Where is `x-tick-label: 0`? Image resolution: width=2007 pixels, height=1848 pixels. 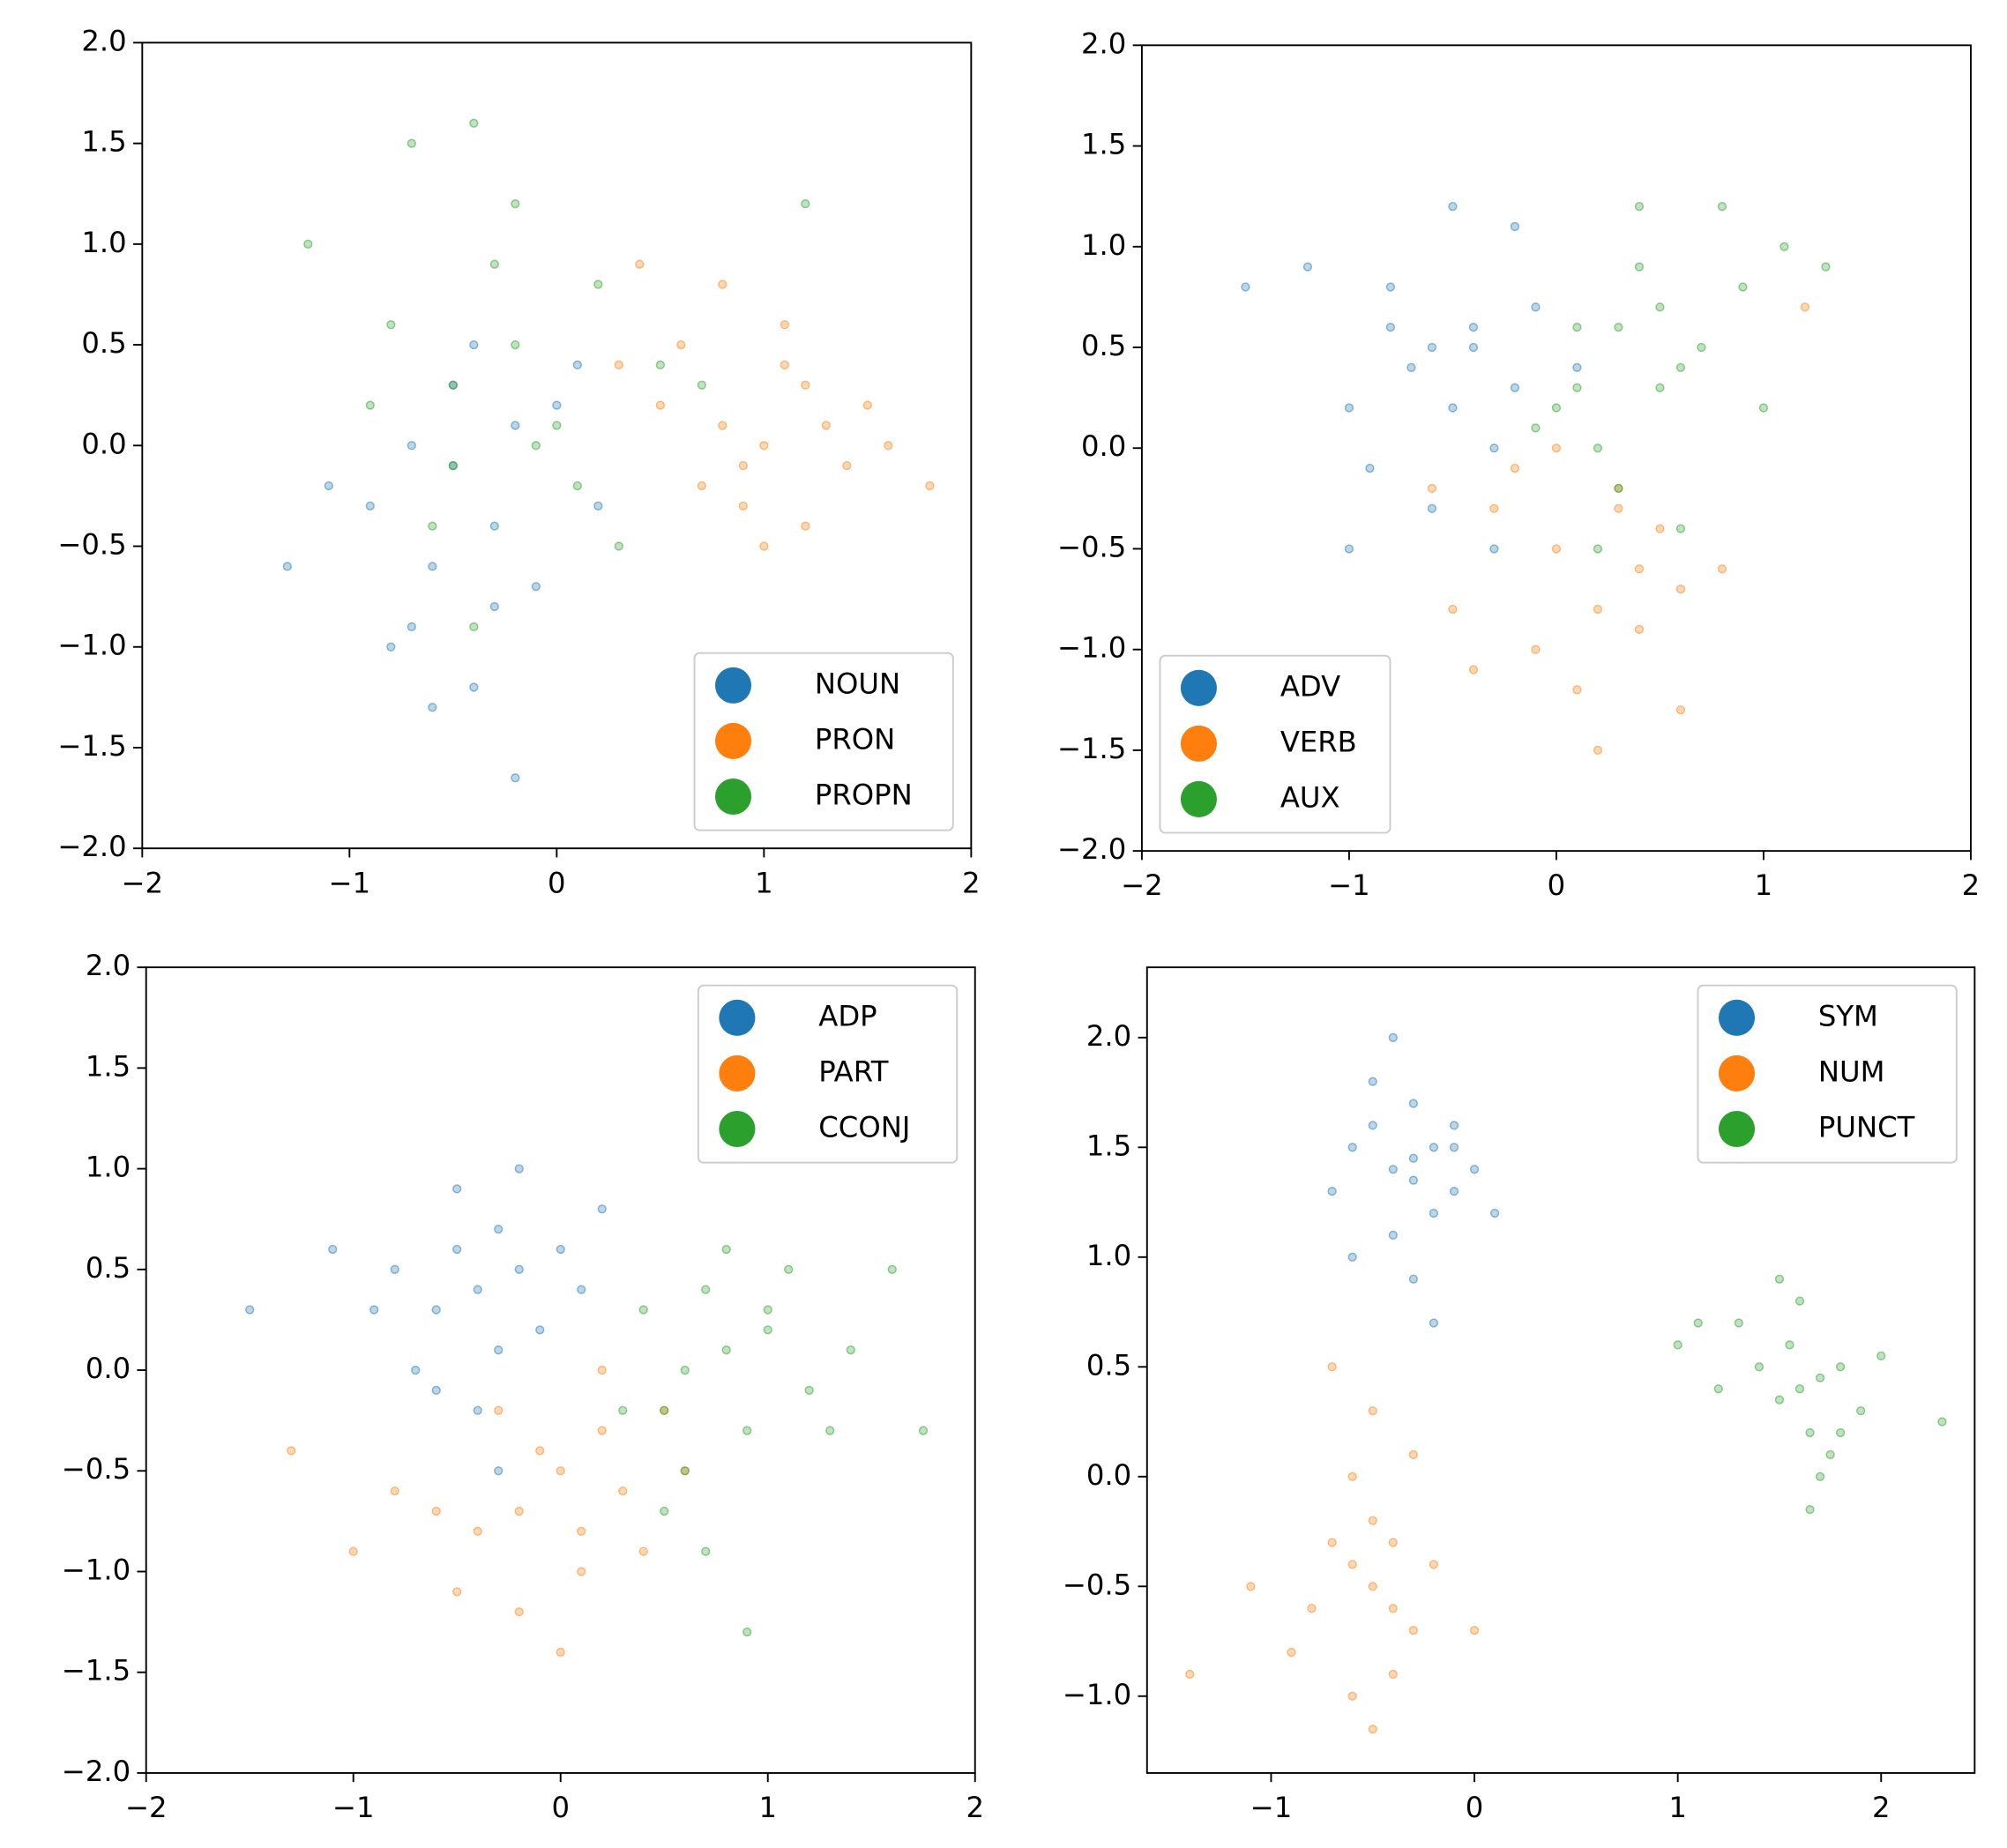
x-tick-label: 0 is located at coordinates (560, 1807).